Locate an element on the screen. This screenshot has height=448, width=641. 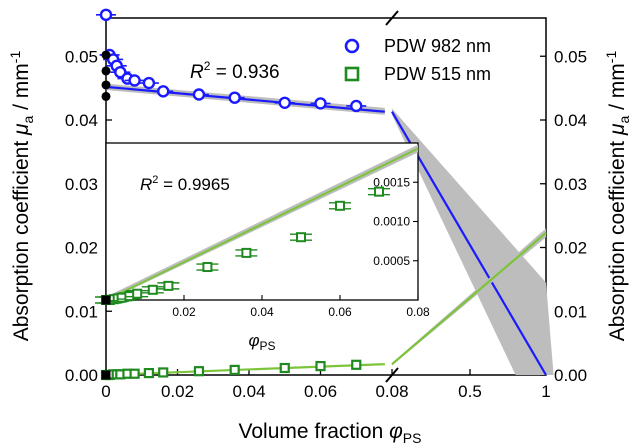
legend-label: PDW 515 nm is located at coordinates (437, 74).